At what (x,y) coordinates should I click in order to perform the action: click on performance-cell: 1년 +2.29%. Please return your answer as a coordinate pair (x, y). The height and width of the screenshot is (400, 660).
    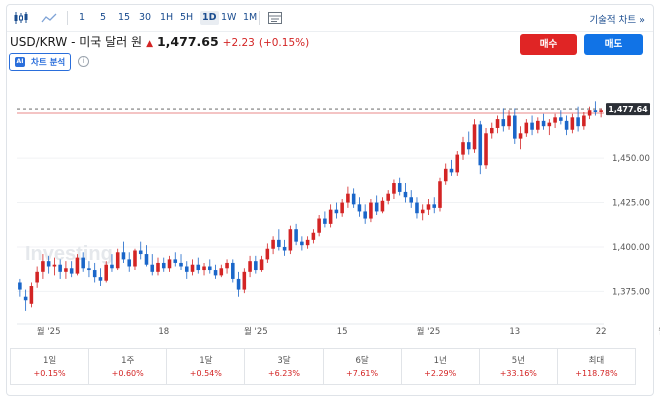
    Looking at the image, I should click on (441, 366).